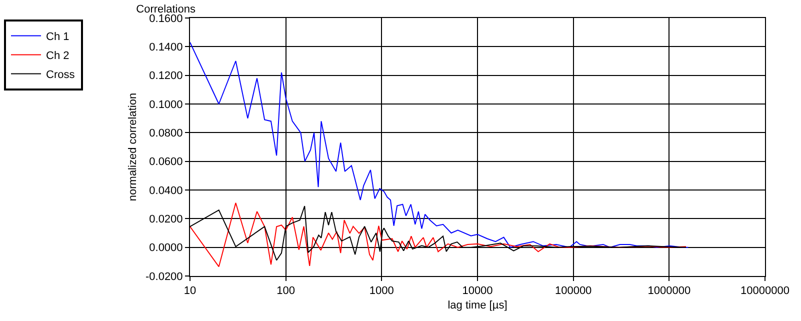 Image resolution: width=801 pixels, height=321 pixels. Describe the element at coordinates (61, 75) in the screenshot. I see `legend-label: Cross` at that location.